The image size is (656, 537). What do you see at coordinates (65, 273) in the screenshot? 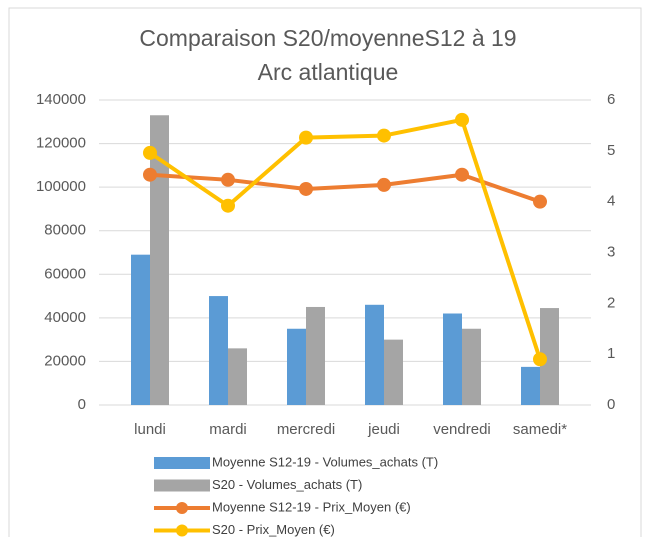
I see `y-tick-label: 60000` at bounding box center [65, 273].